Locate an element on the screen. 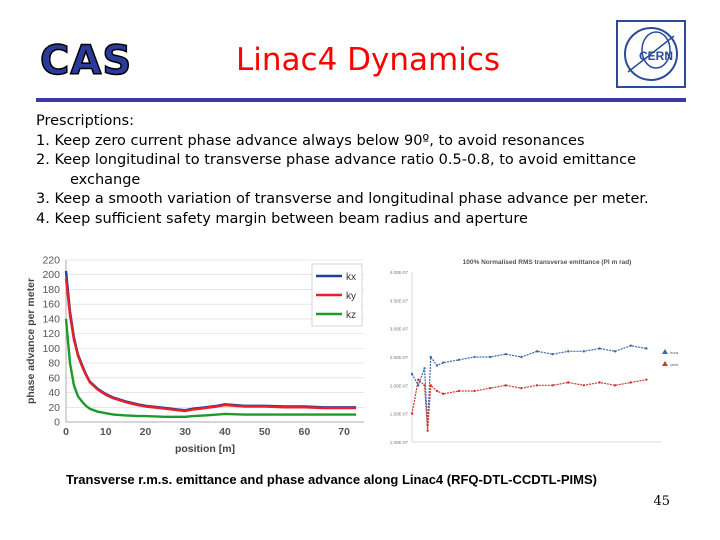 Image resolution: width=720 pixels, height=540 pixels. series-line-ky is located at coordinates (210, 345).